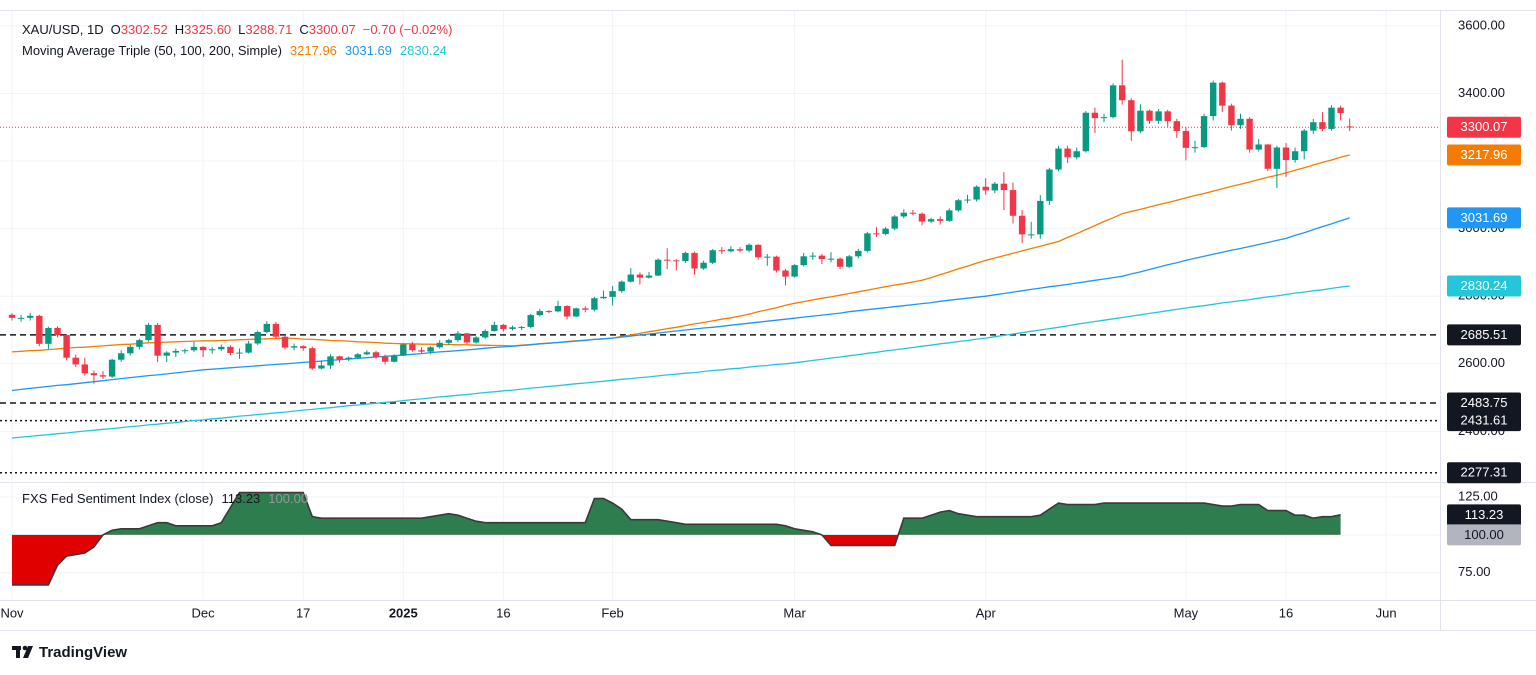 Image resolution: width=1536 pixels, height=675 pixels. Describe the element at coordinates (986, 612) in the screenshot. I see `x-tick-label: Apr` at that location.